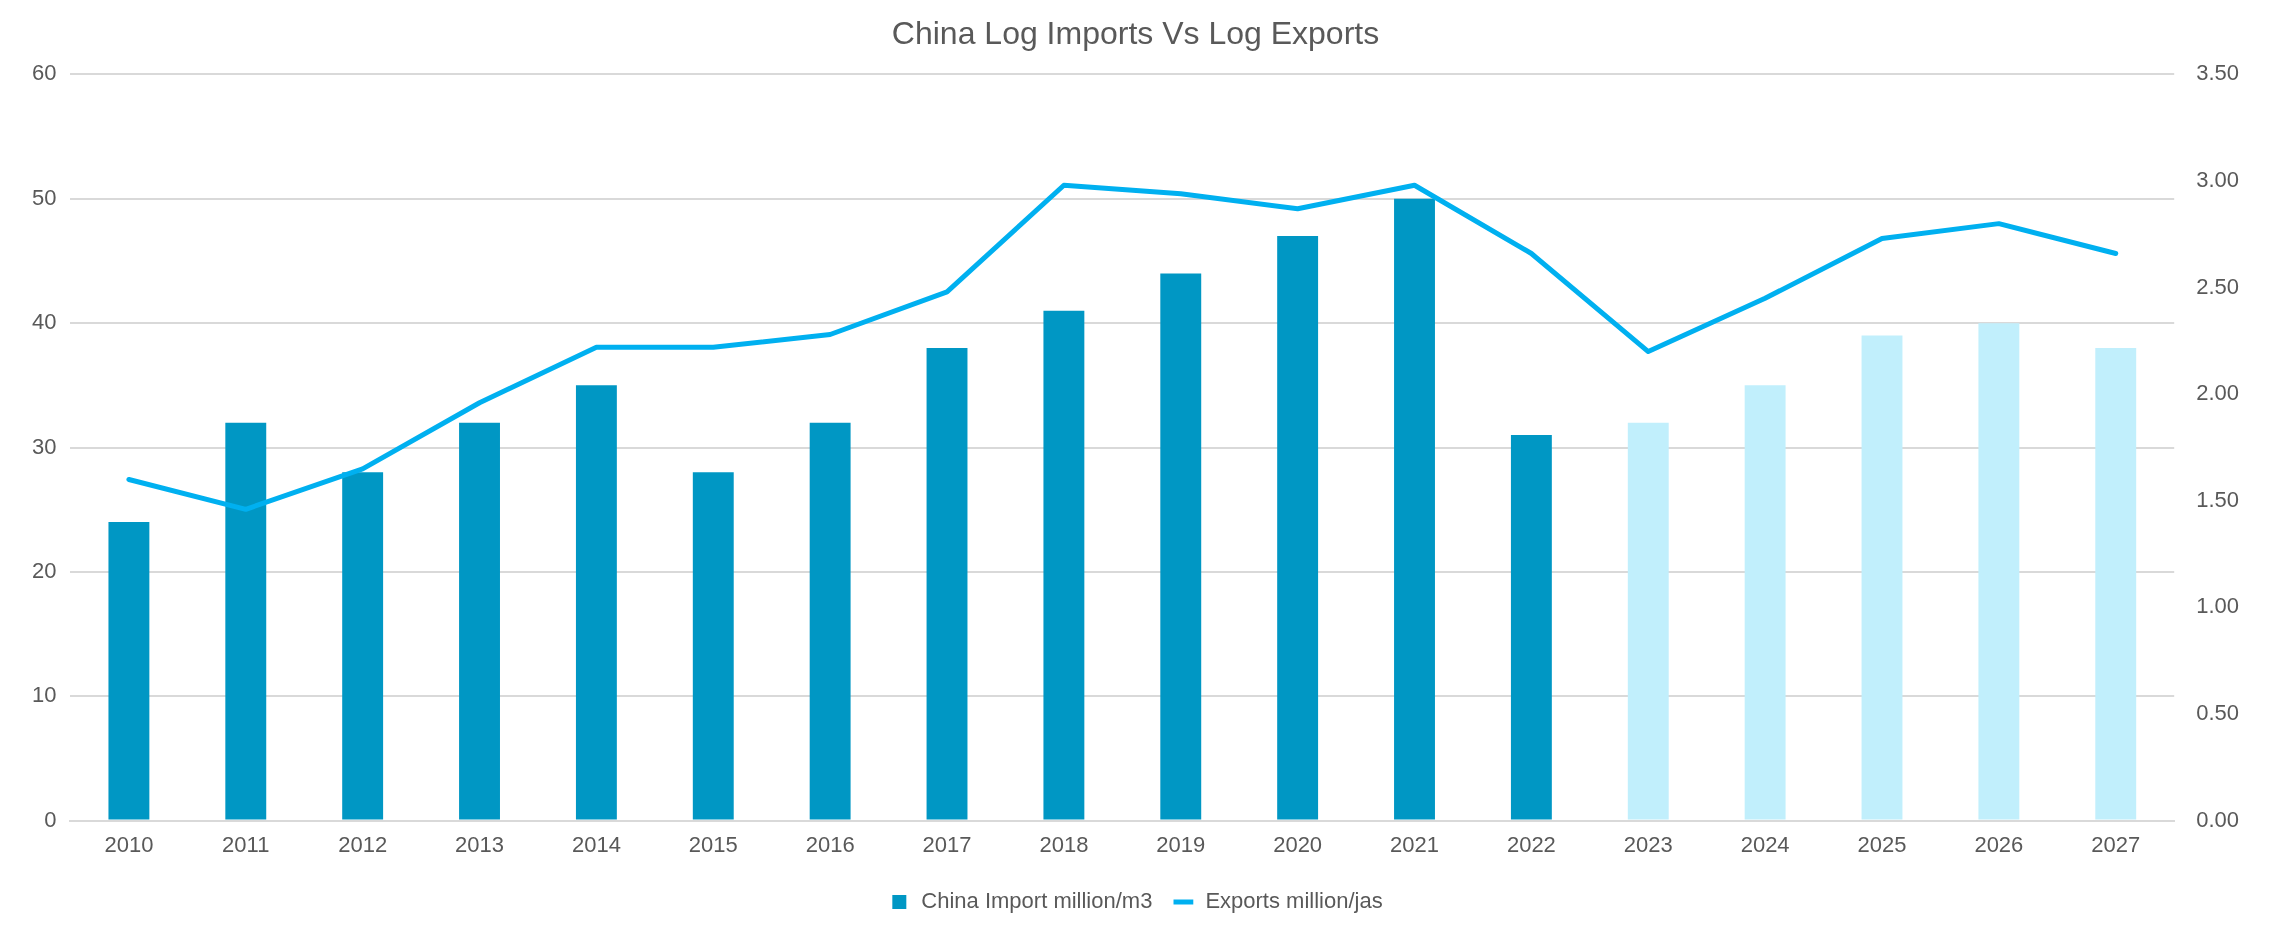  Describe the element at coordinates (1181, 844) in the screenshot. I see `x-tick-label: 2019` at that location.